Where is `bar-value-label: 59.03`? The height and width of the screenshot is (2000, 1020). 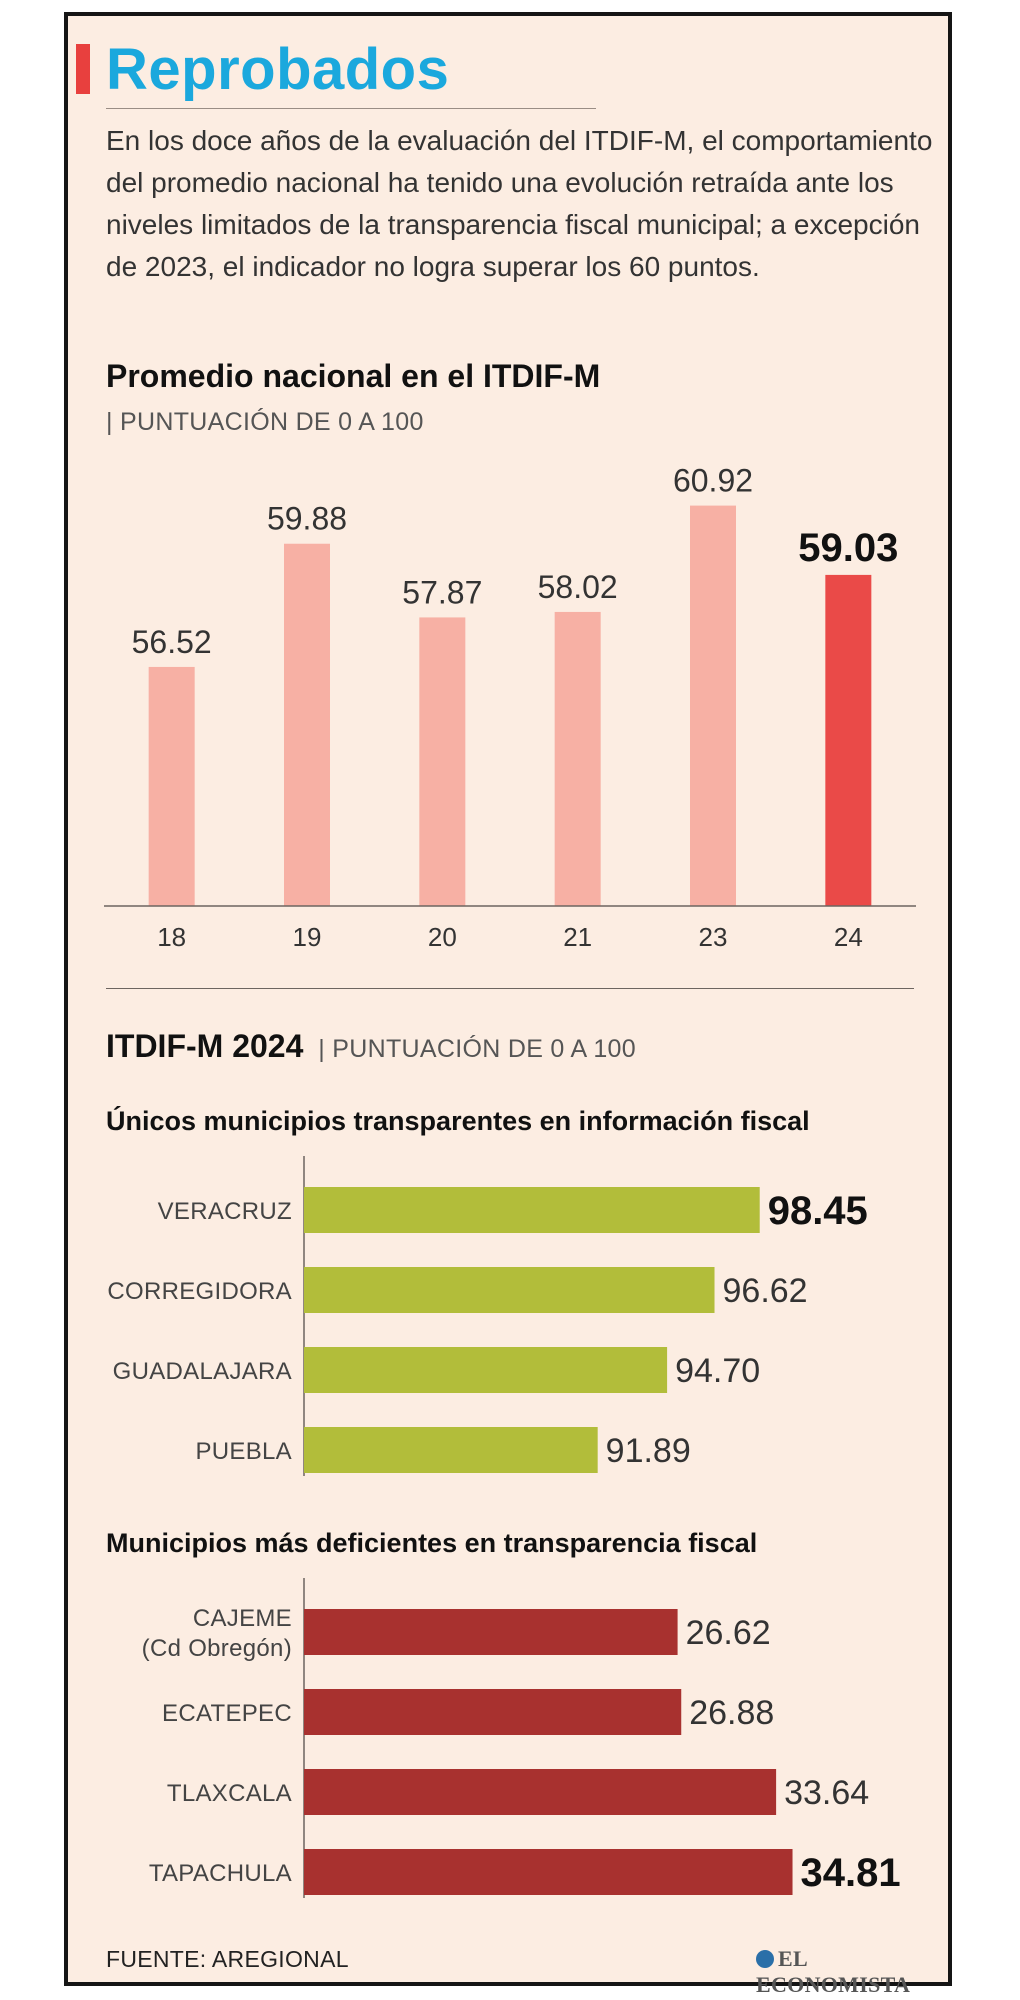
bar-value-label: 59.03 is located at coordinates (848, 548).